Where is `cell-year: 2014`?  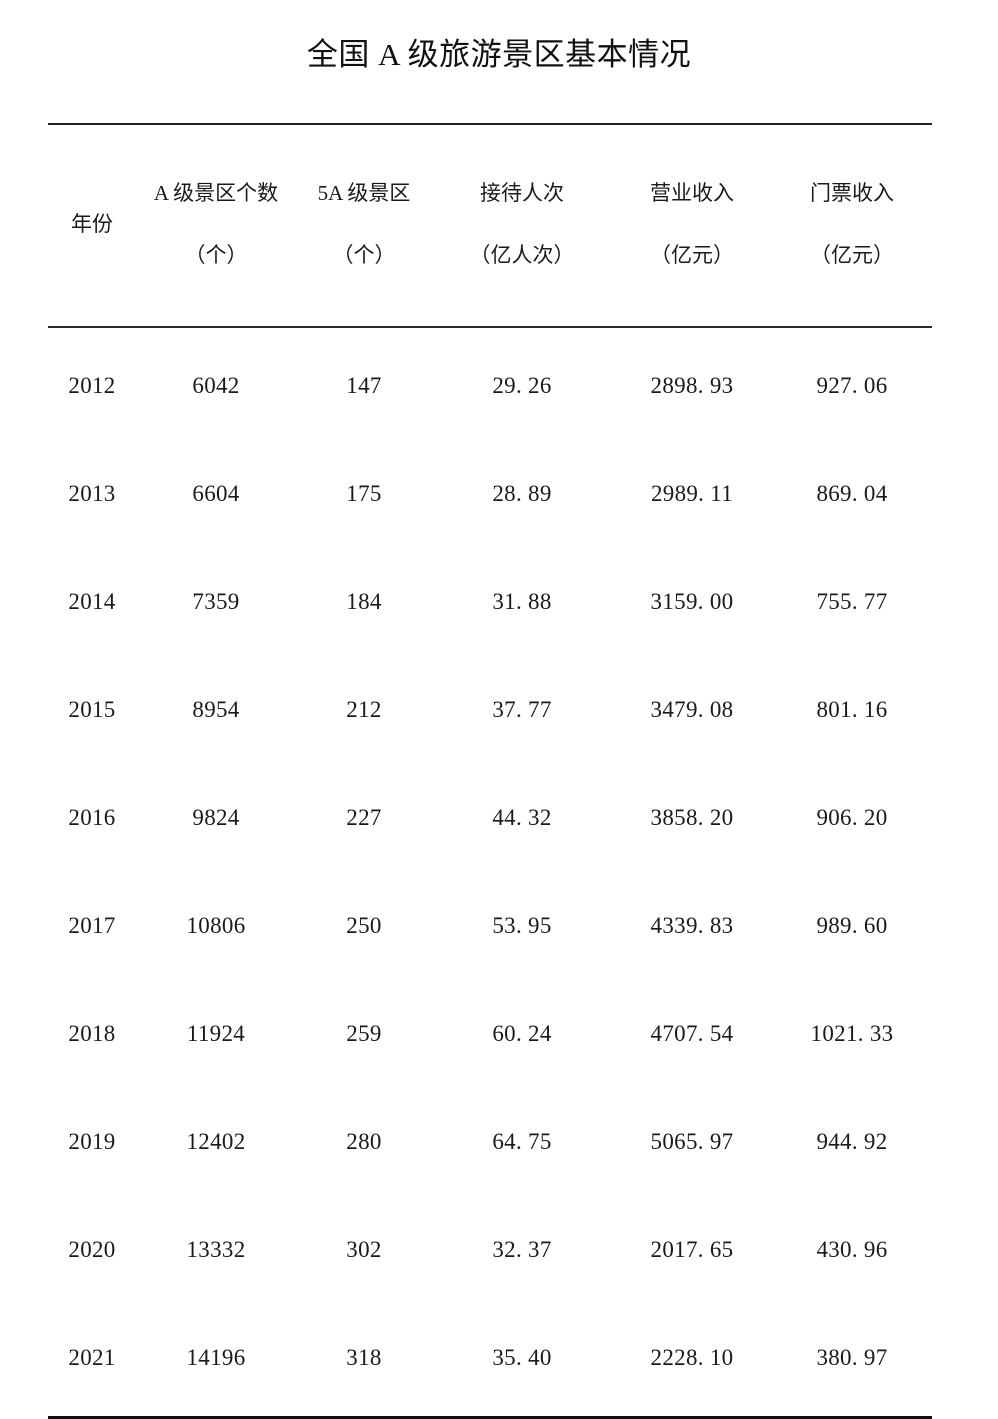
cell-year: 2014 is located at coordinates (92, 601).